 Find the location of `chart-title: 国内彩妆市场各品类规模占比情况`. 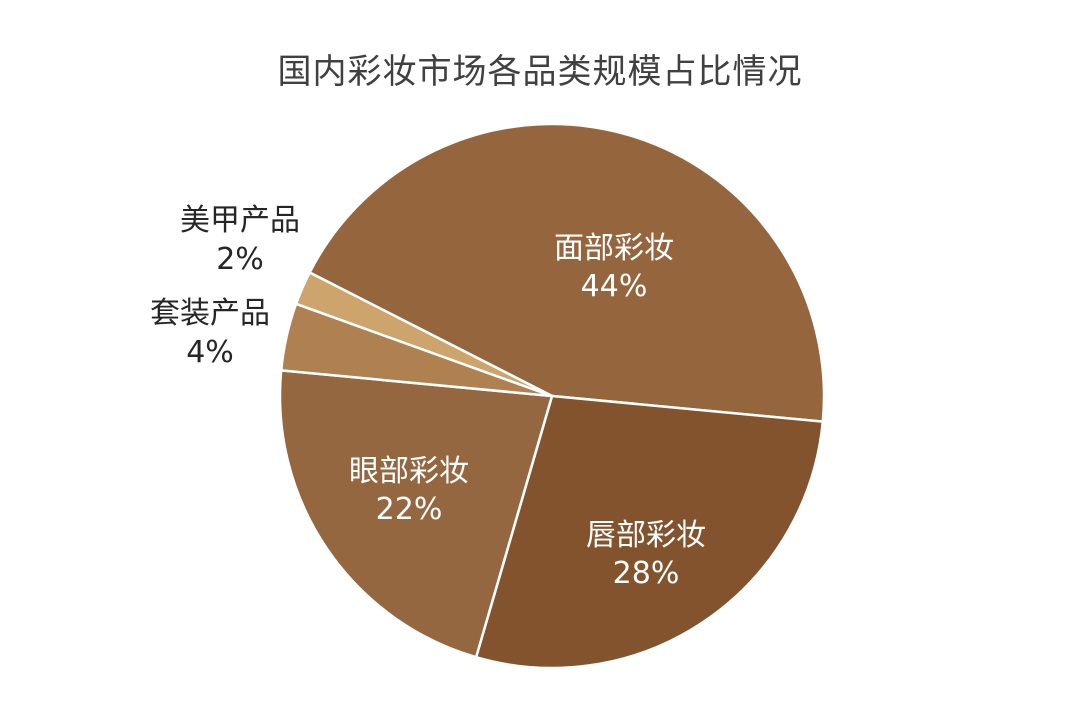

chart-title: 国内彩妆市场各品类规模占比情况 is located at coordinates (540, 72).